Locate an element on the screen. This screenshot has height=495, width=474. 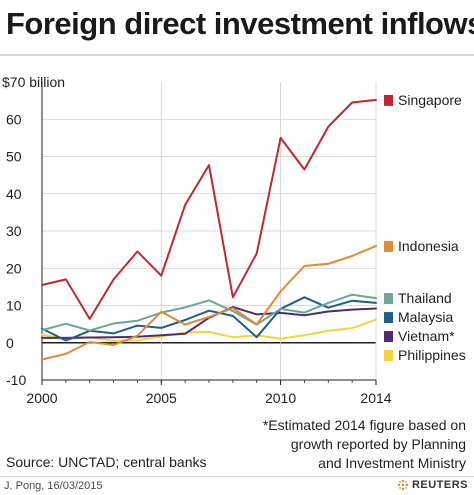
y-tick-label: 60 is located at coordinates (14, 119).